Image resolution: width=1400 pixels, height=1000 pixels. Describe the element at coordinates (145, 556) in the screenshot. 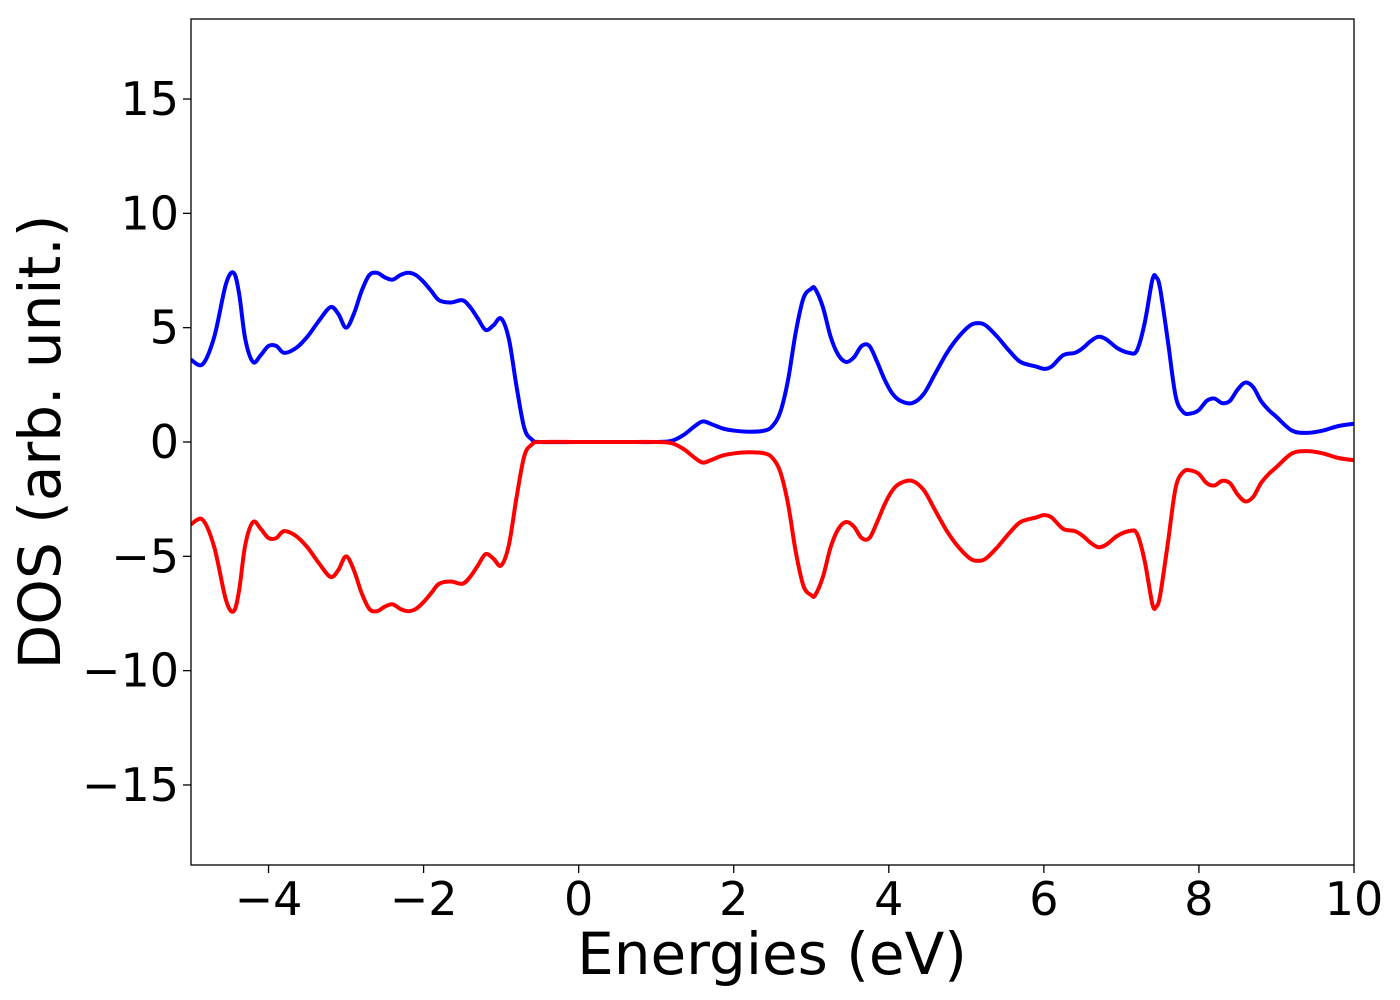

I see `y-tick-label: −5` at that location.